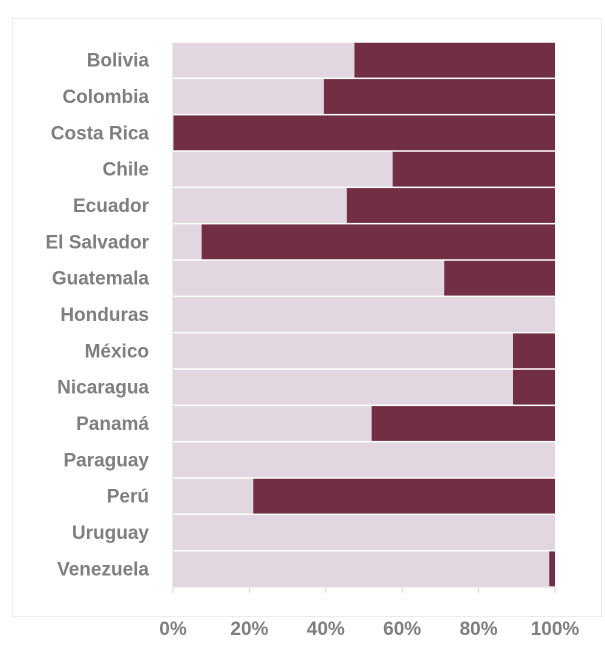 Image resolution: width=605 pixels, height=650 pixels. What do you see at coordinates (103, 388) in the screenshot?
I see `category-label: Nicaragua` at bounding box center [103, 388].